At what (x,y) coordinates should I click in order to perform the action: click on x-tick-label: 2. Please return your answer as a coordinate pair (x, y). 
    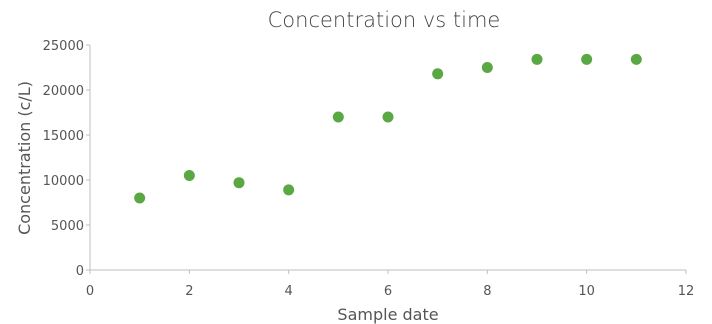
    Looking at the image, I should click on (189, 291).